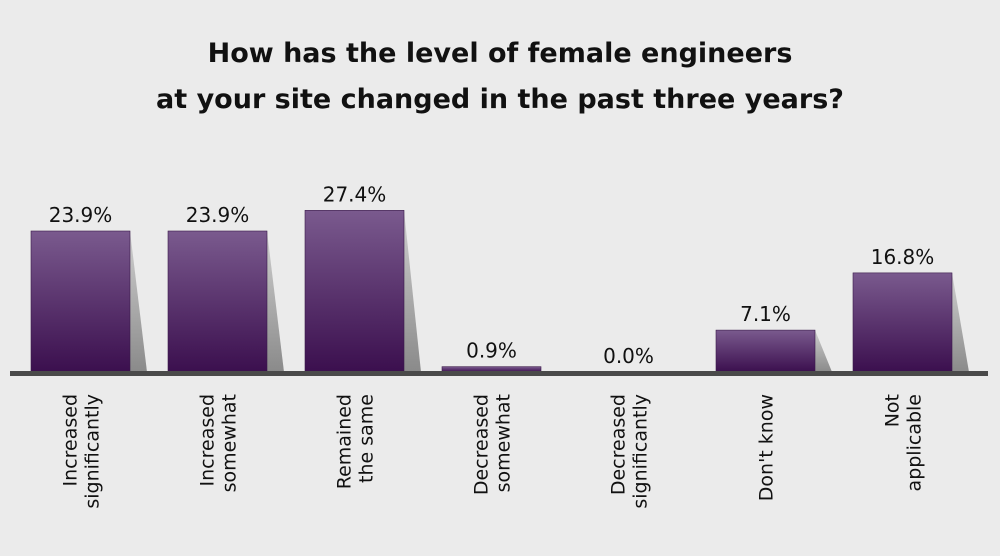 The image size is (1000, 556). Describe the element at coordinates (491, 351) in the screenshot. I see `value-label: 0.9%` at that location.